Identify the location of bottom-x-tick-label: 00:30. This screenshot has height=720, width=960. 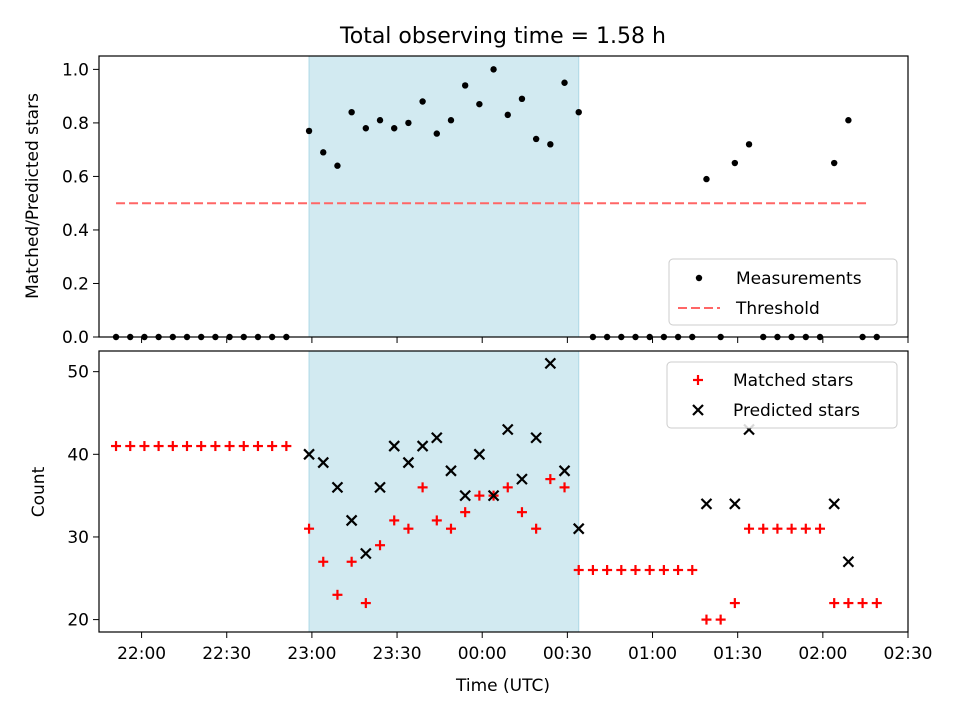
(567, 654).